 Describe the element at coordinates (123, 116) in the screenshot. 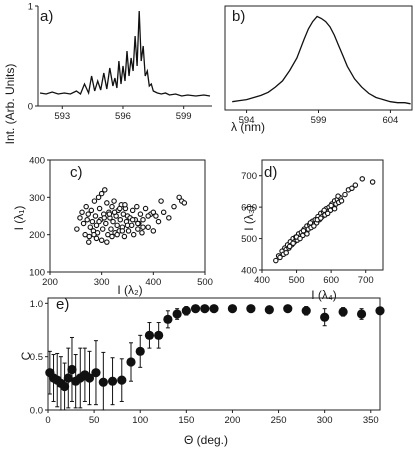

I see `panel-a-xtick-label: 596` at that location.